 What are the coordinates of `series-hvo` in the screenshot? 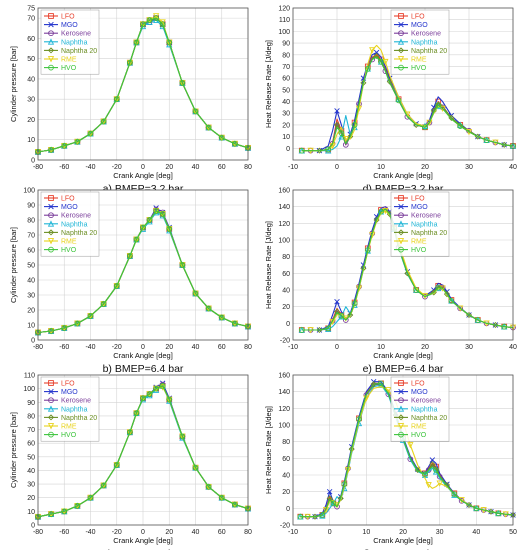 It's located at (143, 451).